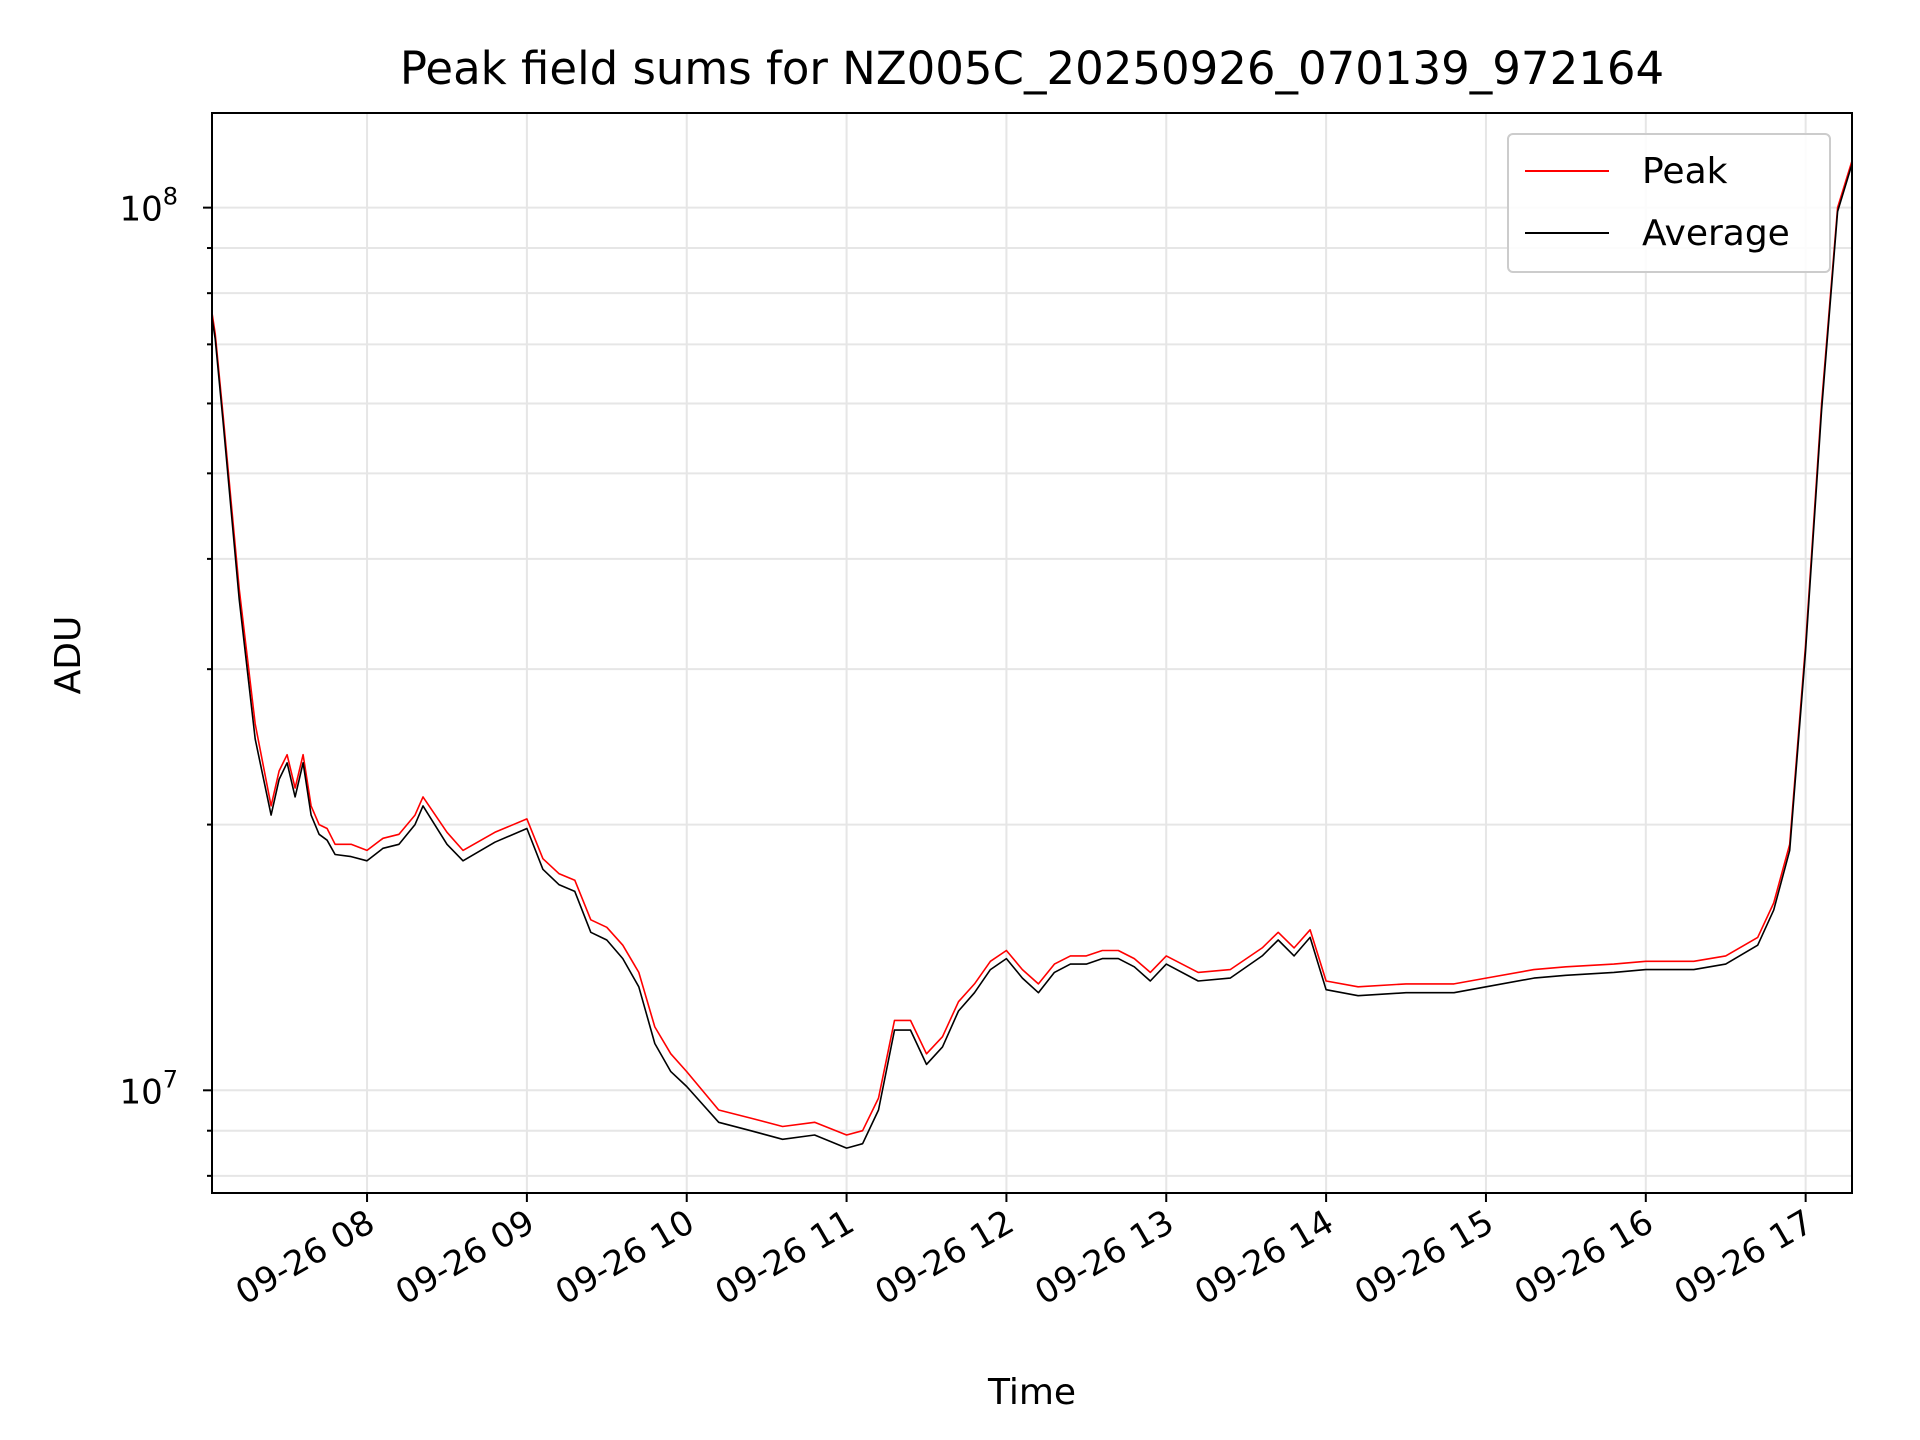  What do you see at coordinates (1716, 233) in the screenshot?
I see `legend-label-average: Average` at bounding box center [1716, 233].